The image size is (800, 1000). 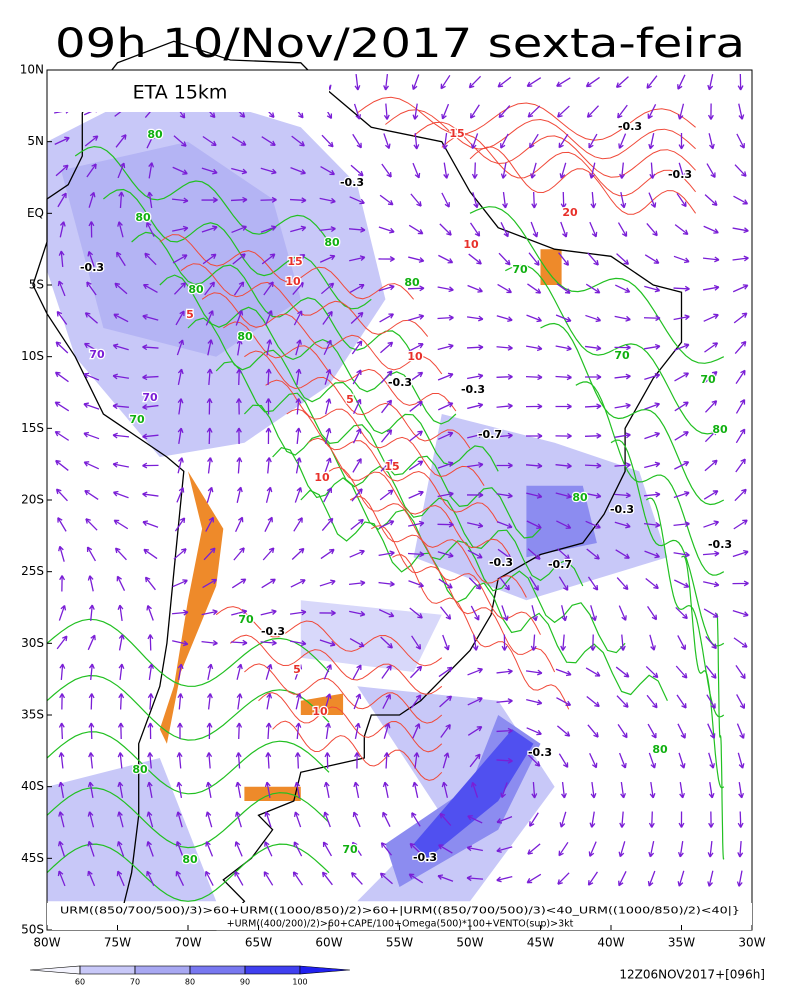 What do you see at coordinates (80, 982) in the screenshot?
I see `colorbar-label: 60` at bounding box center [80, 982].